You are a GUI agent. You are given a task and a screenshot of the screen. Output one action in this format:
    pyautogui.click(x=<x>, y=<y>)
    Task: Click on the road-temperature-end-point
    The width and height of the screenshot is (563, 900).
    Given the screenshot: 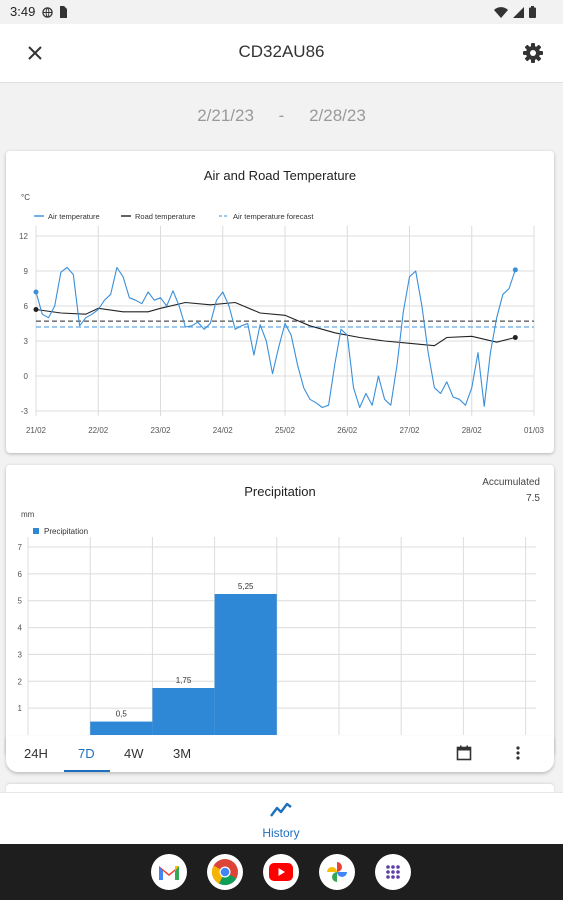 What is the action you would take?
    pyautogui.click(x=515, y=337)
    